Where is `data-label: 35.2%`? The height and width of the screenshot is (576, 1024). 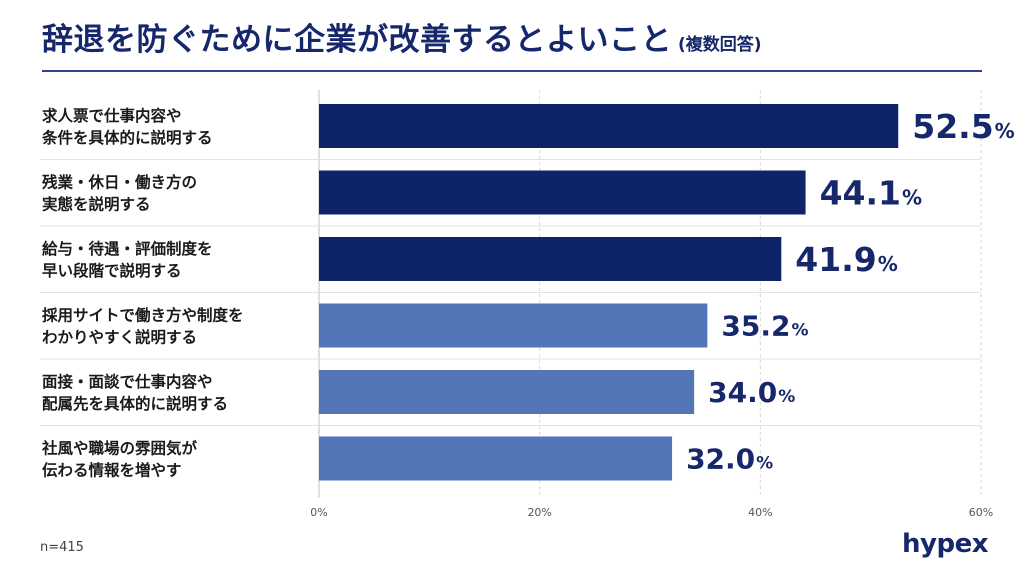
data-label: 35.2% is located at coordinates (764, 326).